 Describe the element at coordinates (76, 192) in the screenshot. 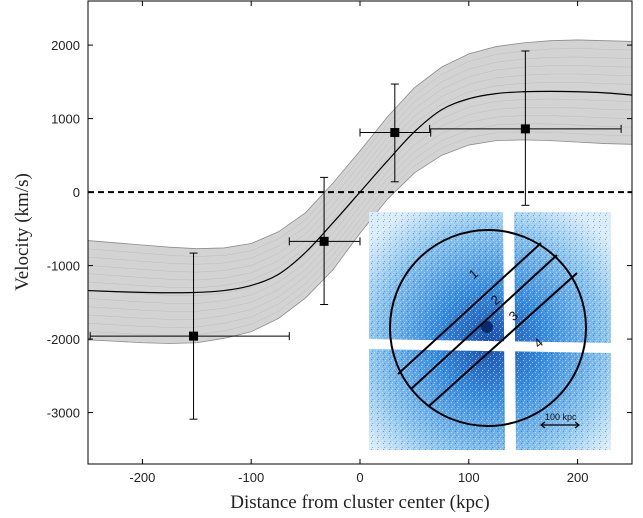

I see `y-tick-label: 0` at that location.